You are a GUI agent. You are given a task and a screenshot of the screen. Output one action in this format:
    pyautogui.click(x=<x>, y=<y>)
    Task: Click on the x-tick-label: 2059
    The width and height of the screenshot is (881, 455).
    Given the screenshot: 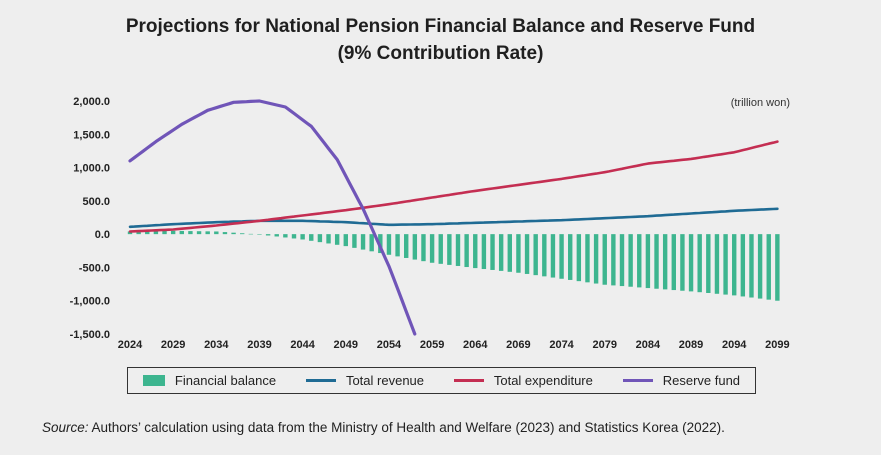 What is the action you would take?
    pyautogui.click(x=432, y=345)
    